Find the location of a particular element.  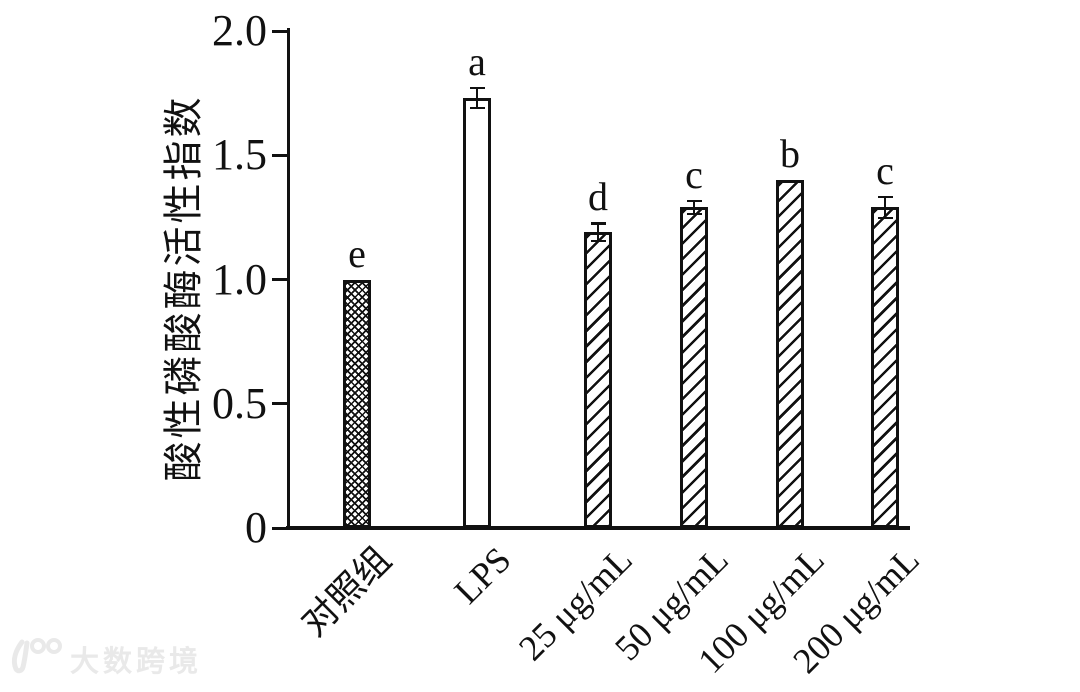

x-category-label: LPS is located at coordinates (482, 575).